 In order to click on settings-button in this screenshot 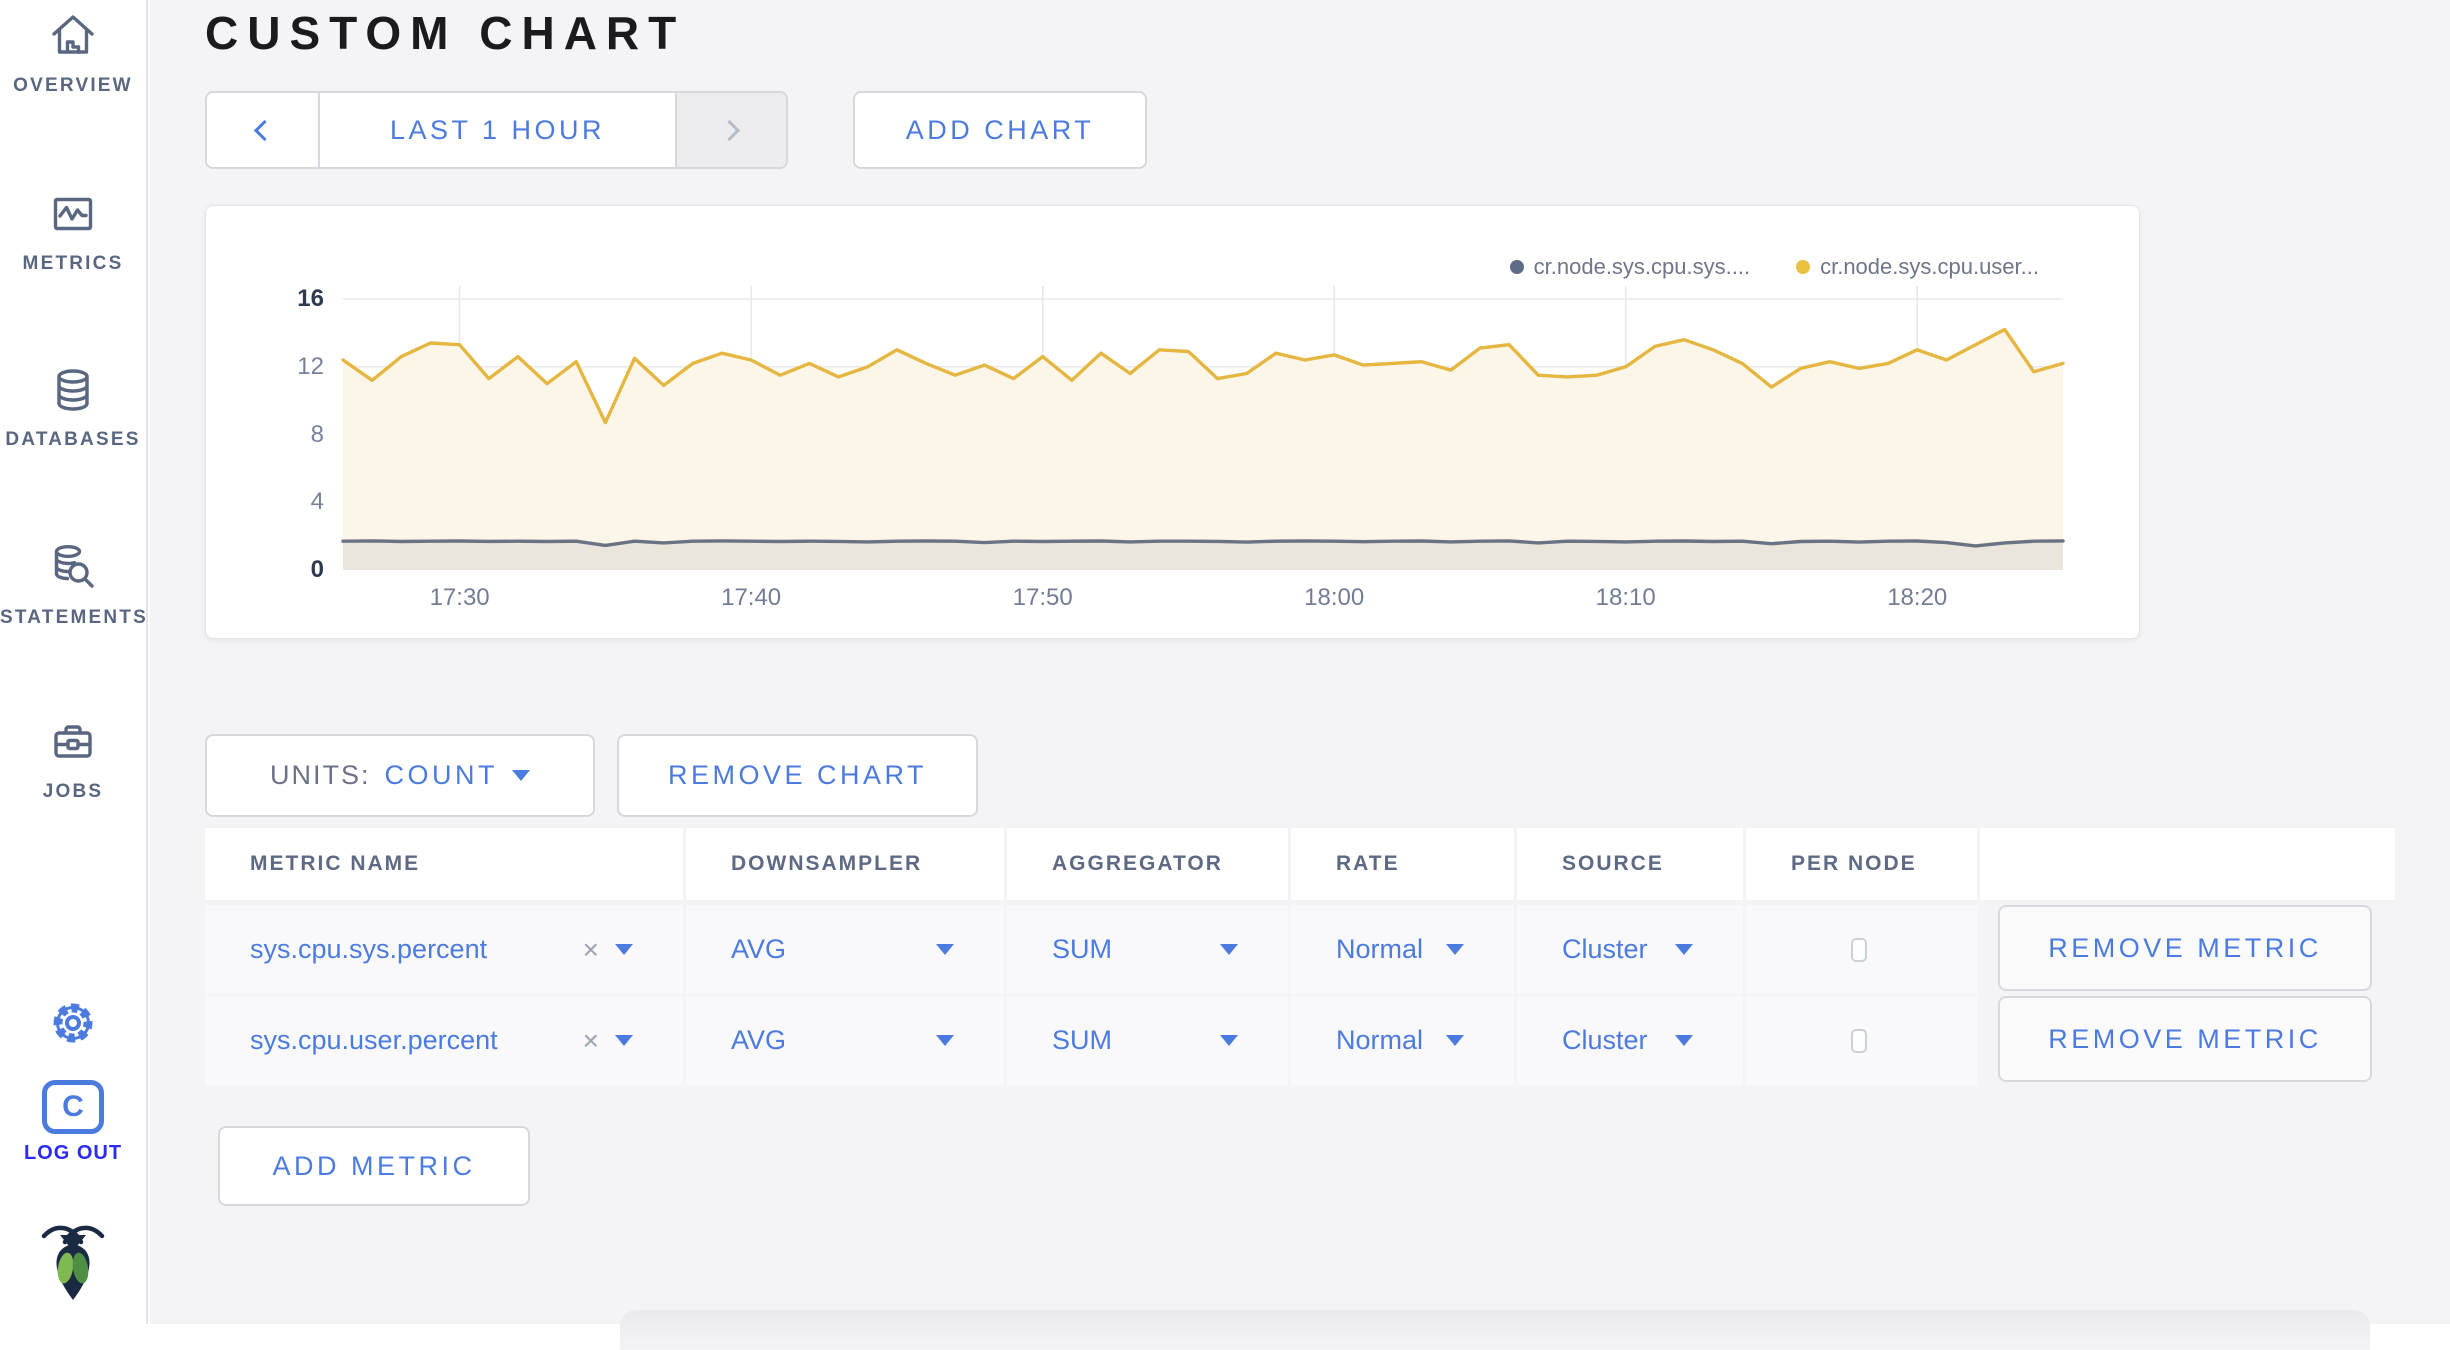, I will do `click(73, 1025)`.